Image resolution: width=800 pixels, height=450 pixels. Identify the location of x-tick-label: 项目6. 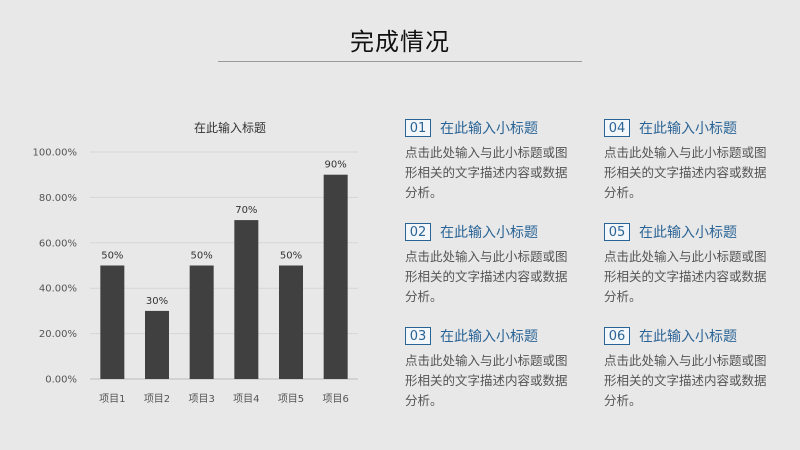
(335, 399).